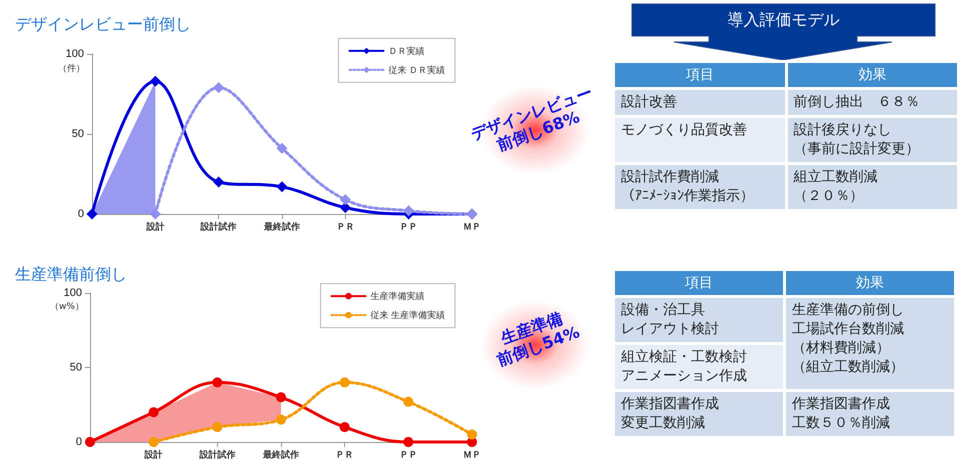 This screenshot has height=460, width=960. What do you see at coordinates (783, 20) in the screenshot?
I see `text: 導入評価モデル` at bounding box center [783, 20].